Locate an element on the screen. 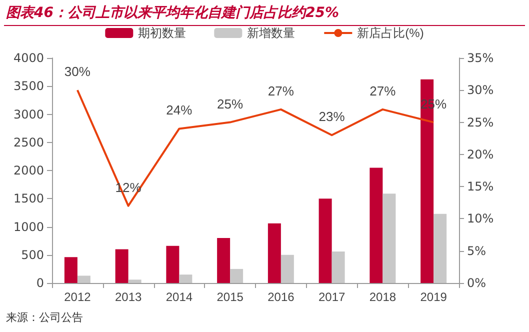 The image size is (529, 332). y-tick-label: 4000 is located at coordinates (28, 58).